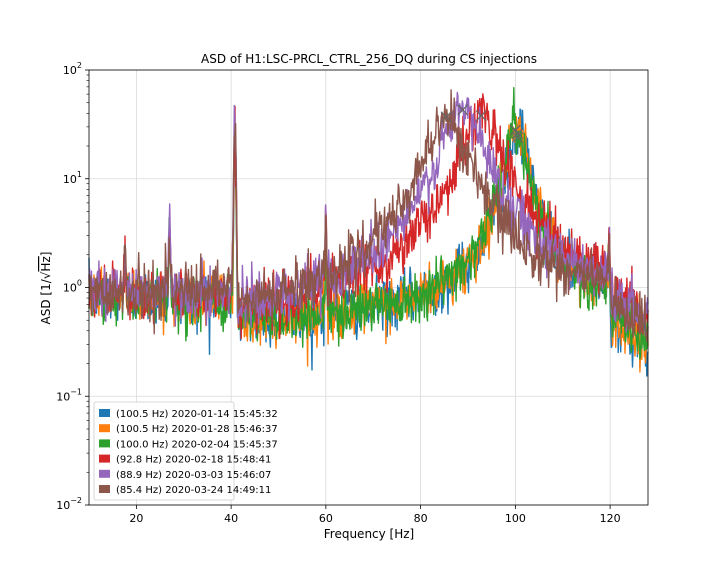 The height and width of the screenshot is (576, 720). Describe the element at coordinates (375, 515) in the screenshot. I see `x-axis: 20 40 60 80 100 120` at that location.